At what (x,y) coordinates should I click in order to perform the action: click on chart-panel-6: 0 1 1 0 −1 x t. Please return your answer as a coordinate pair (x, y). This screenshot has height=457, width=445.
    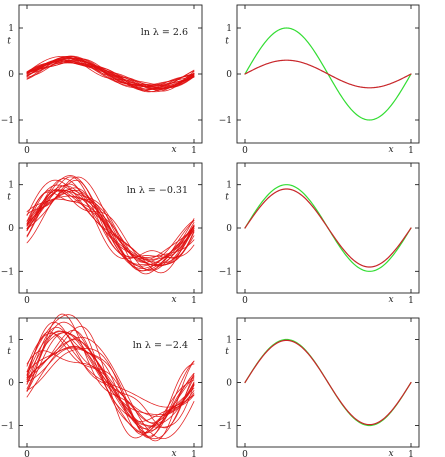
    Looking at the image, I should click on (319, 387).